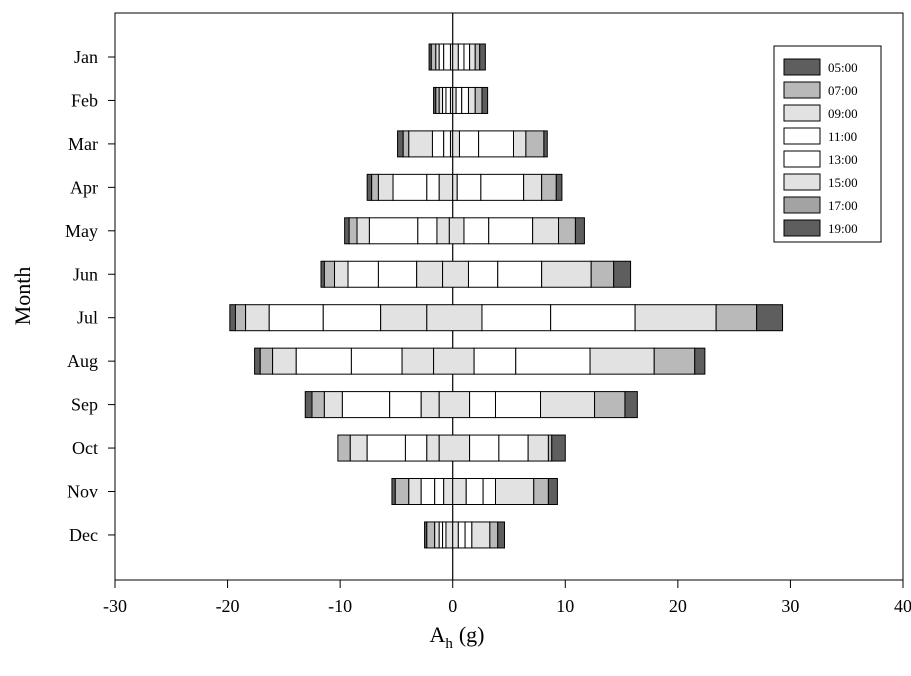  Describe the element at coordinates (85, 448) in the screenshot. I see `y-tick-label: Oct` at that location.